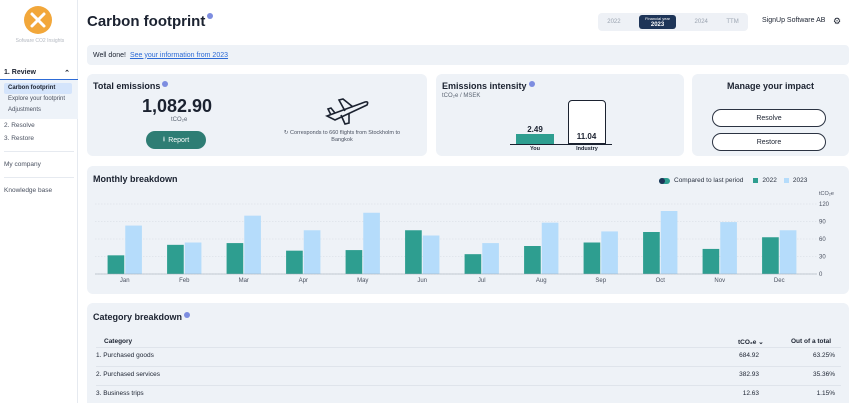 Image resolution: width=857 pixels, height=403 pixels. I want to click on col-category: Category, so click(118, 341).